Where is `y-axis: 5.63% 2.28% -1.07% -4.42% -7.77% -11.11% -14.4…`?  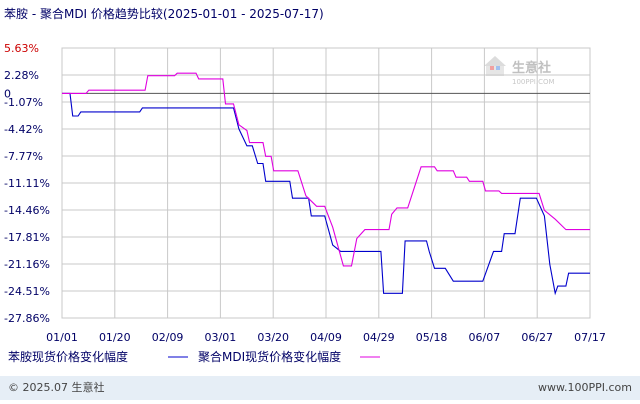 y-axis: 5.63% 2.28% -1.07% -4.42% -7.77% -11.11% -14.4… is located at coordinates (27, 183).